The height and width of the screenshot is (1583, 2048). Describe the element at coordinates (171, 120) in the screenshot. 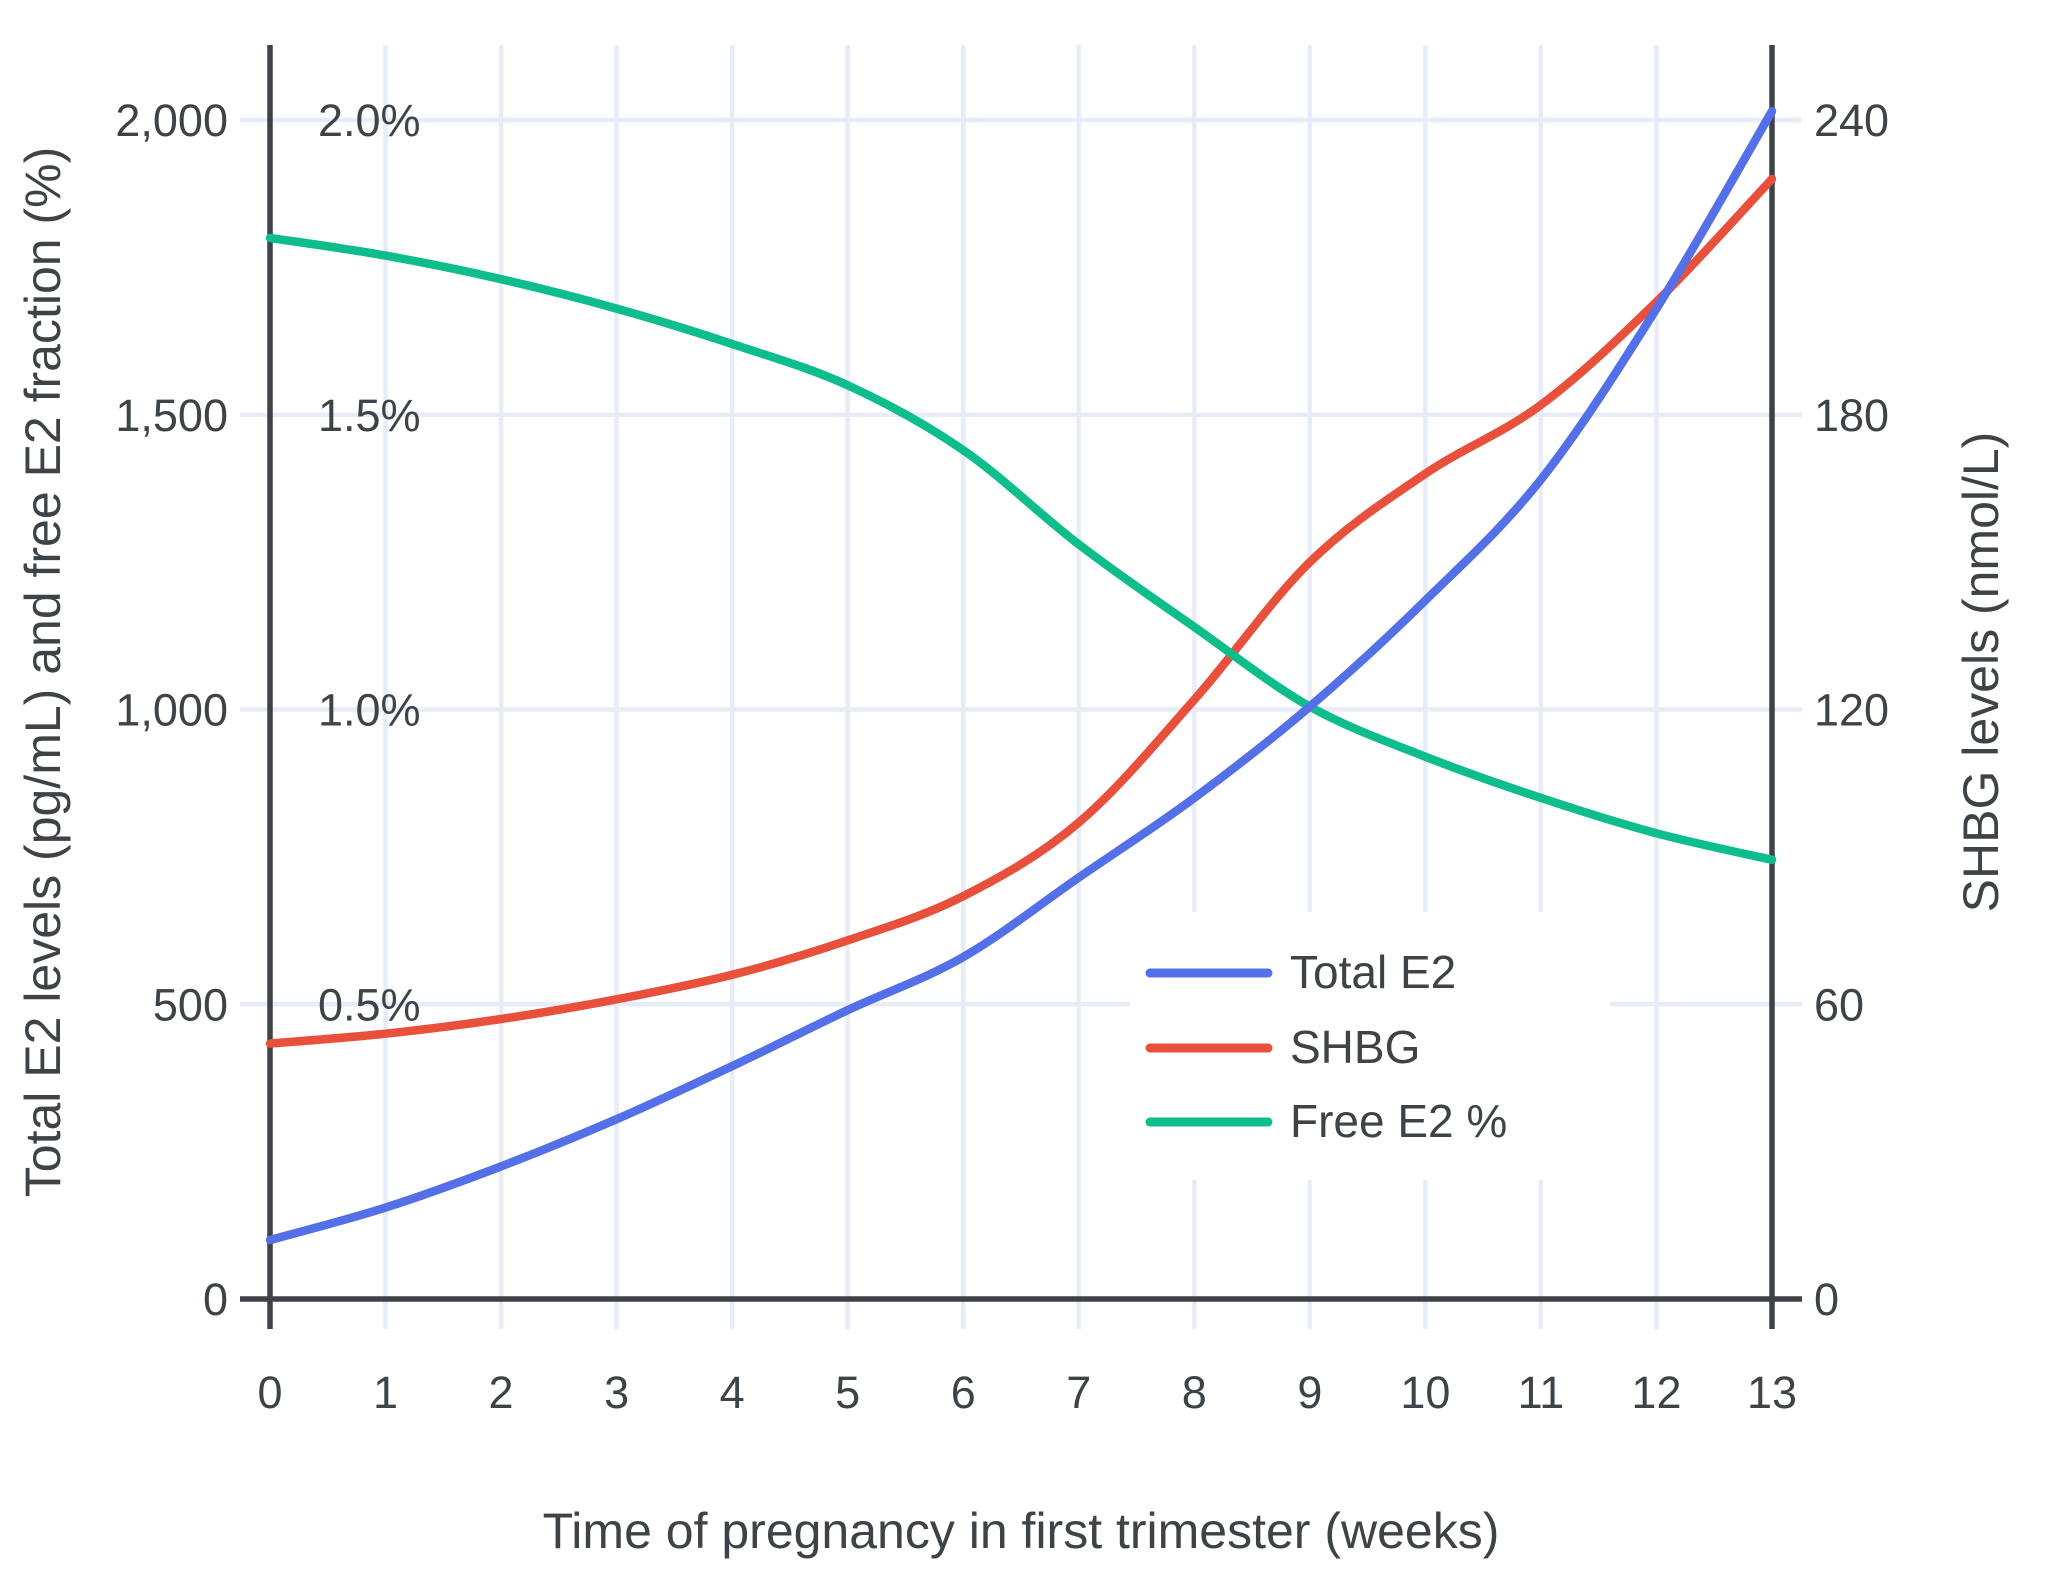

I see `y-tick-label-left: 2,000` at that location.